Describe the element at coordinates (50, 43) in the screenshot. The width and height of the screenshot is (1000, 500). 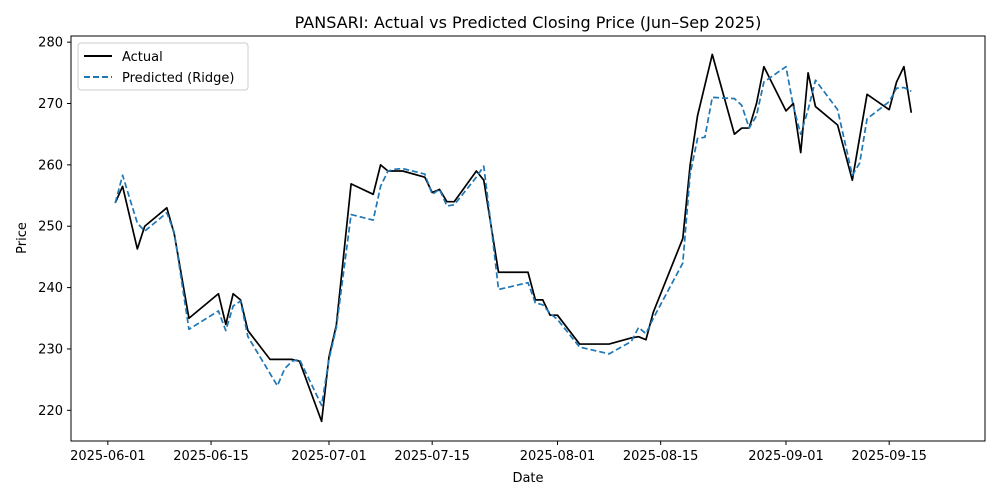
I see `y-tick-label: 280` at that location.